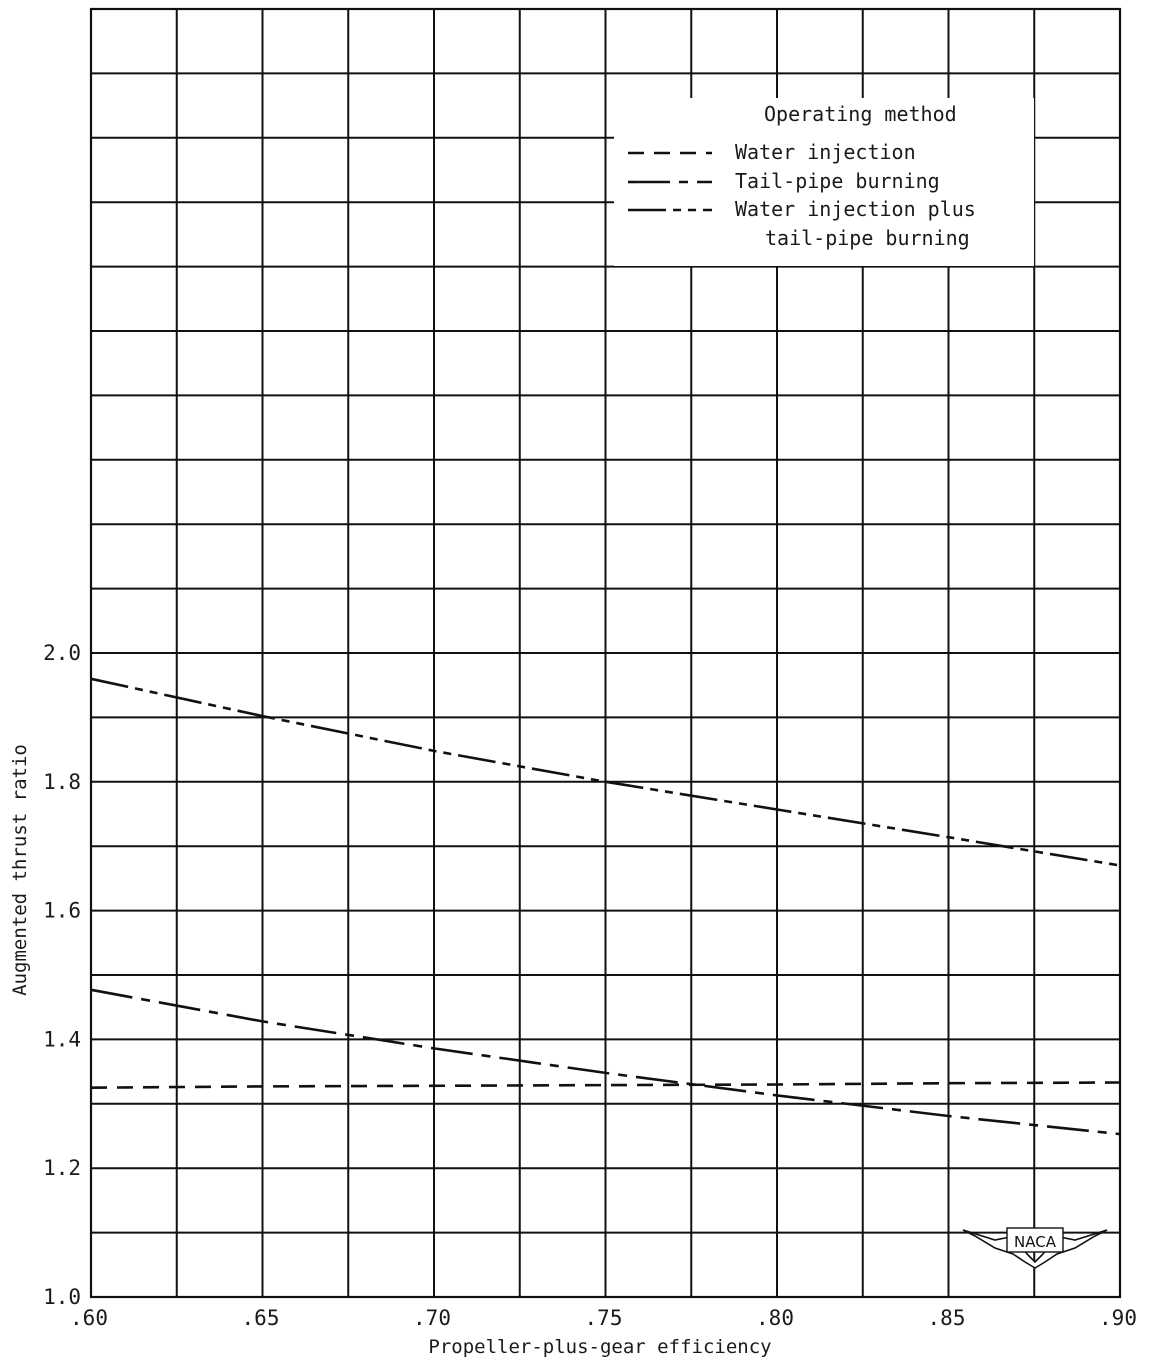 This screenshot has height=1364, width=1150. I want to click on naca-logo: NACA, so click(1035, 1248).